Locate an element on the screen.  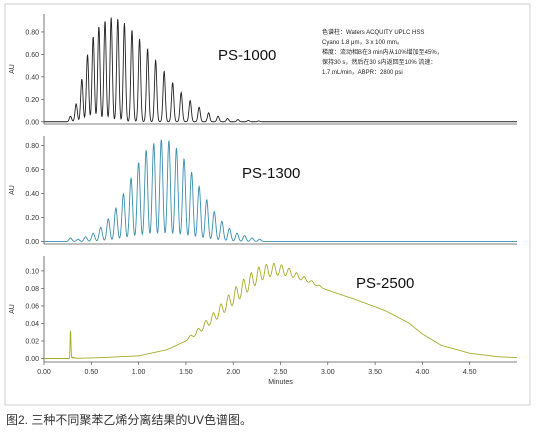
x-tick-label: 0.50 is located at coordinates (91, 372).